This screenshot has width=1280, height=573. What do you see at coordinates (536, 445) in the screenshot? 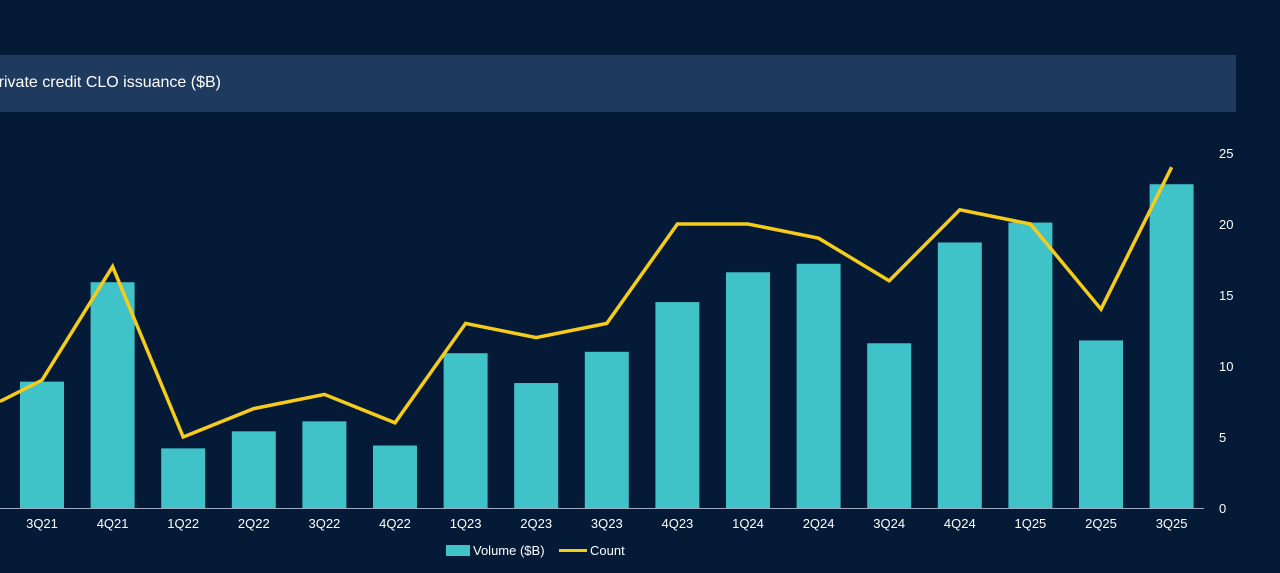
I see `bar-2Q23` at bounding box center [536, 445].